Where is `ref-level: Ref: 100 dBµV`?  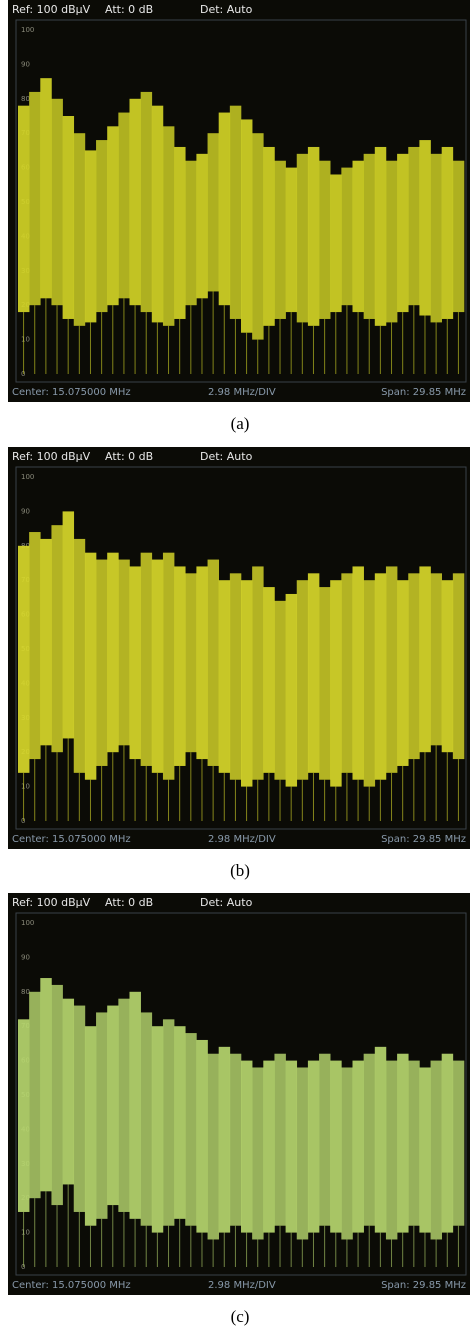 ref-level: Ref: 100 dBµV is located at coordinates (51, 9).